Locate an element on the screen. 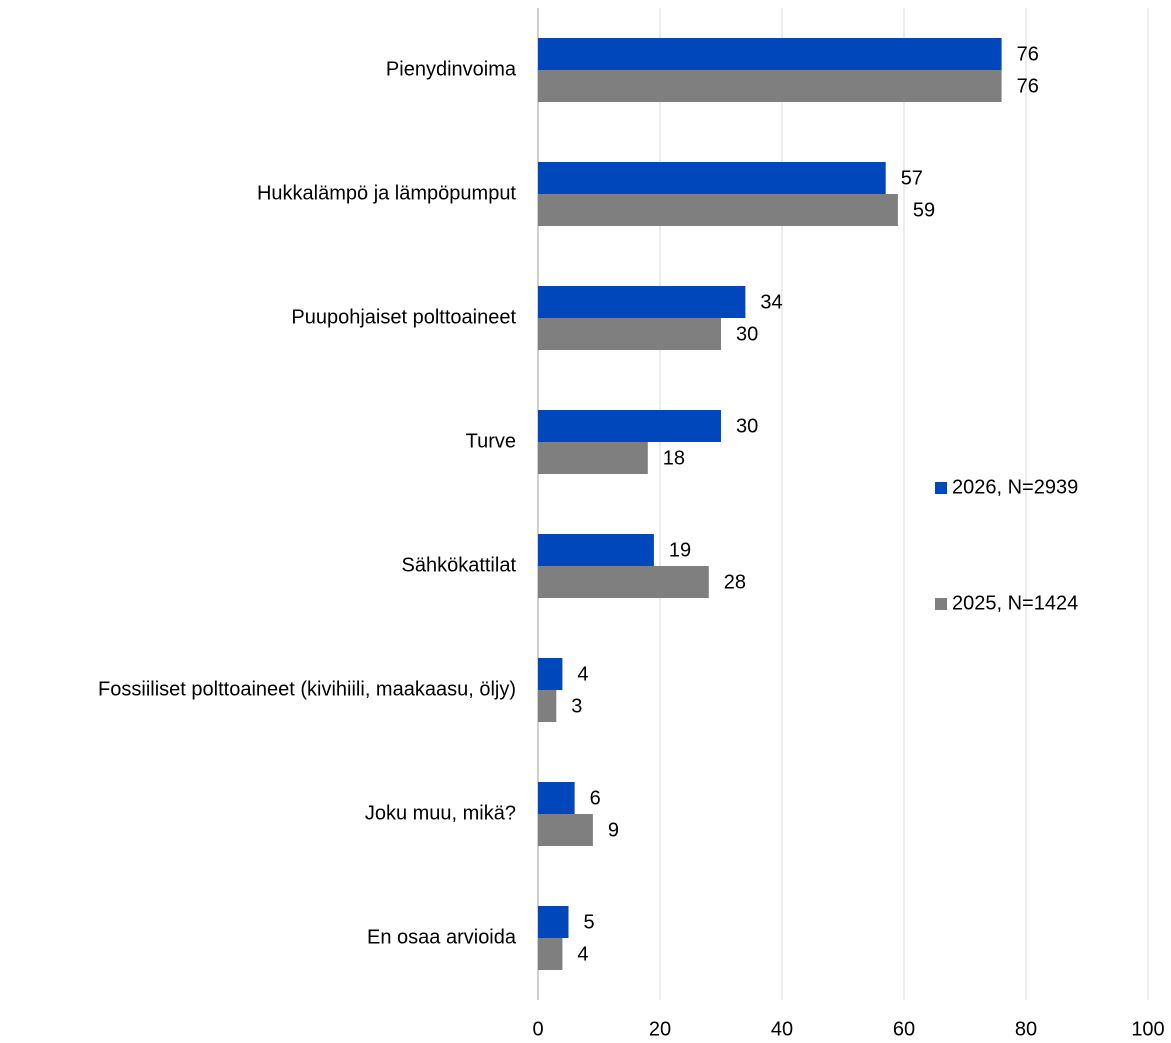  data-label: 28 is located at coordinates (735, 582).